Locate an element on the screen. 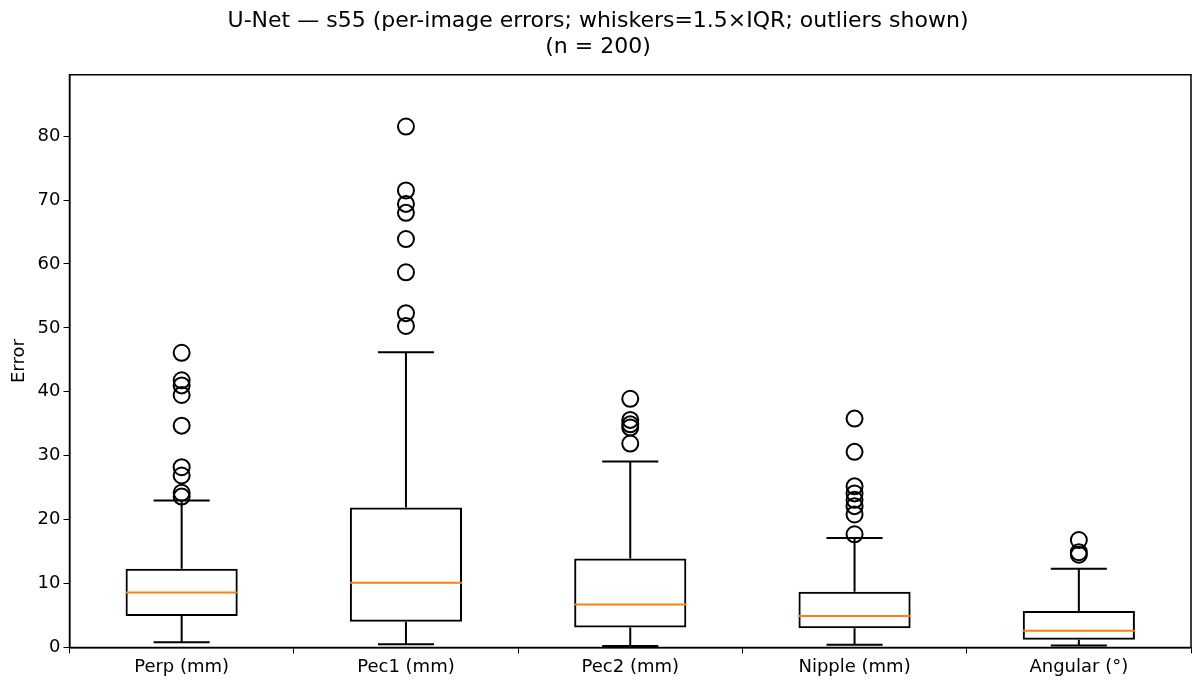 This screenshot has height=686, width=1201. y-tick-label: 70 is located at coordinates (49, 198).